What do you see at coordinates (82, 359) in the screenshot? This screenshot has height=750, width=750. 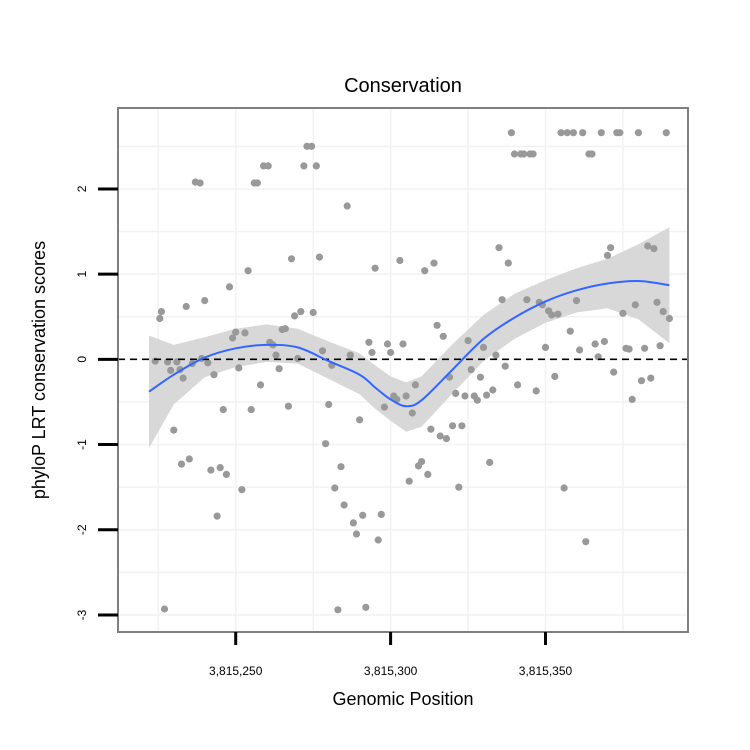 I see `y-tick-label: 0` at bounding box center [82, 359].